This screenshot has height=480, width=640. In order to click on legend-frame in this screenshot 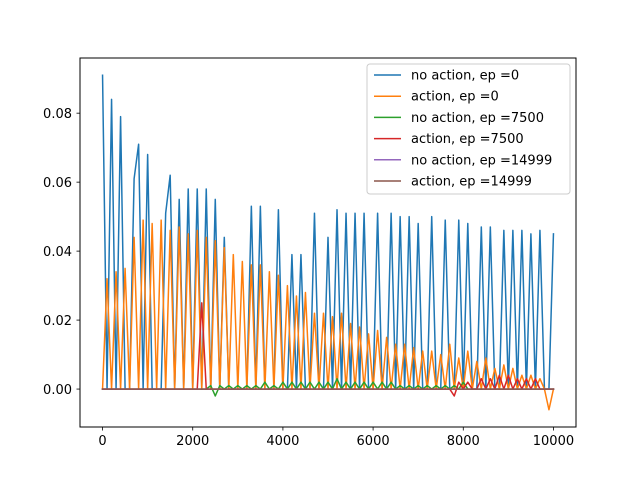, I will do `click(468, 129)`.